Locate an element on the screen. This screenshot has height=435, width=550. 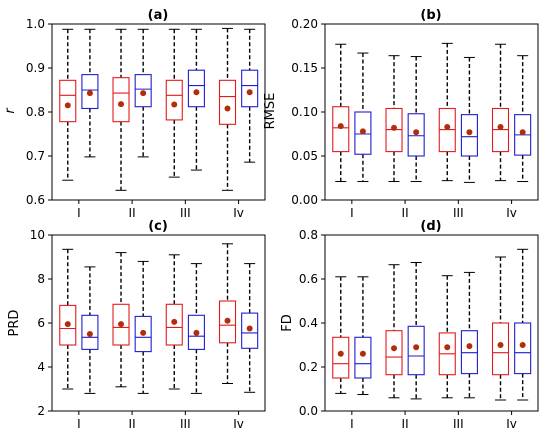
panel-b-xtick-label: III is located at coordinates (458, 213).